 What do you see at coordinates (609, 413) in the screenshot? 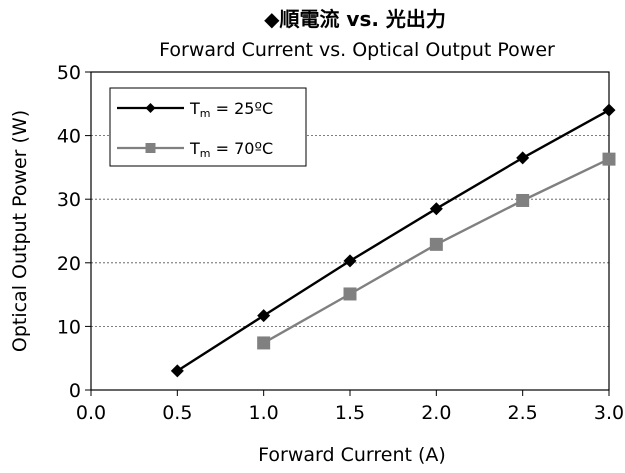
I see `x-tick-label: 3.0` at bounding box center [609, 413].